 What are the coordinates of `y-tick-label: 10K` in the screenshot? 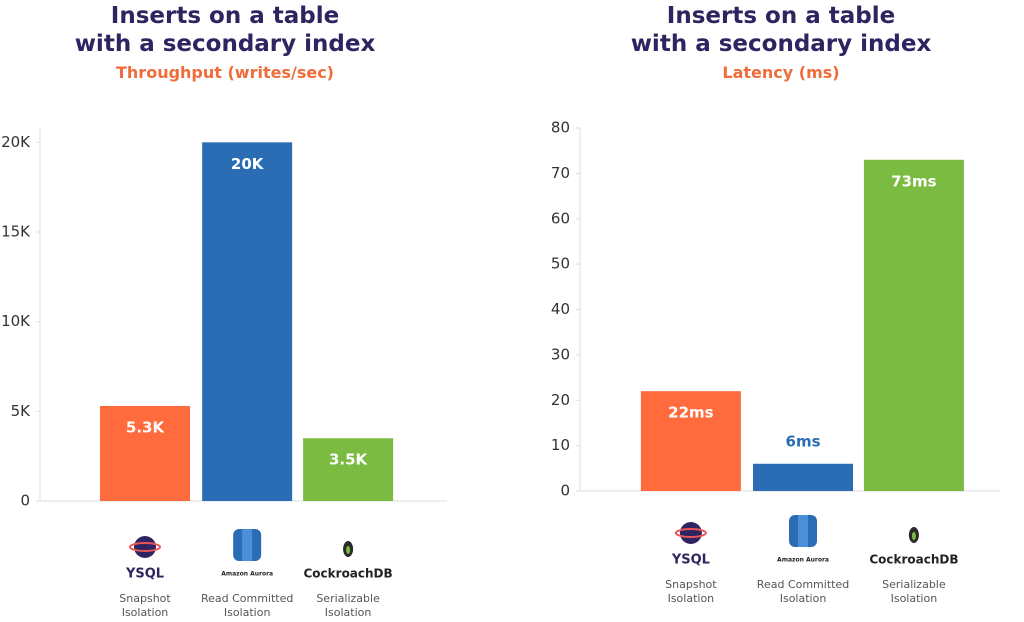 It's located at (16, 321).